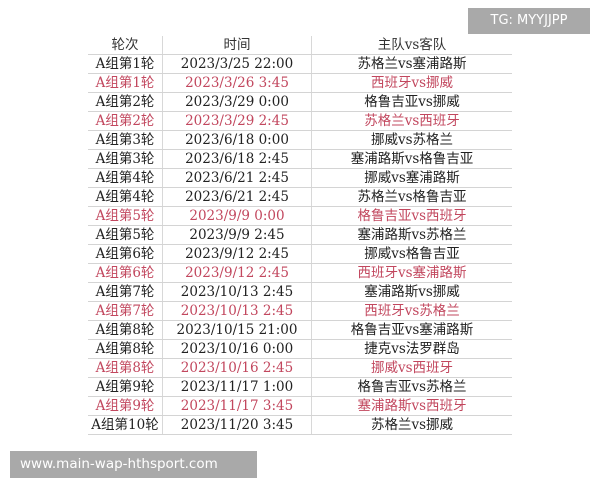  I want to click on time-cell: 2023/11/20 3:45, so click(237, 425).